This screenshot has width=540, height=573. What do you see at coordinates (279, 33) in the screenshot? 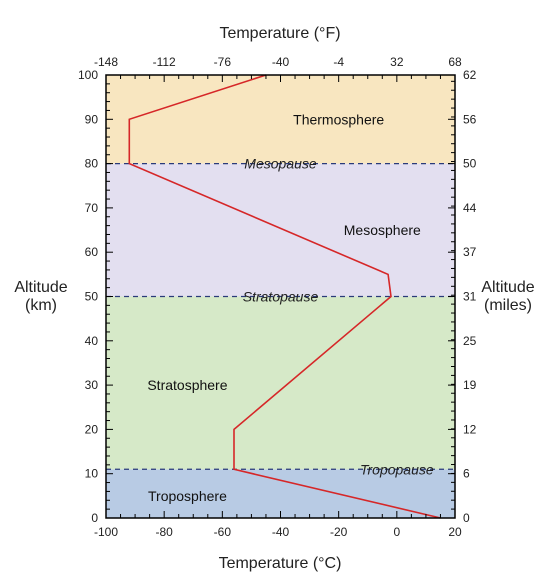
I see `top-axis-title: Temperature (°F)` at bounding box center [279, 33].